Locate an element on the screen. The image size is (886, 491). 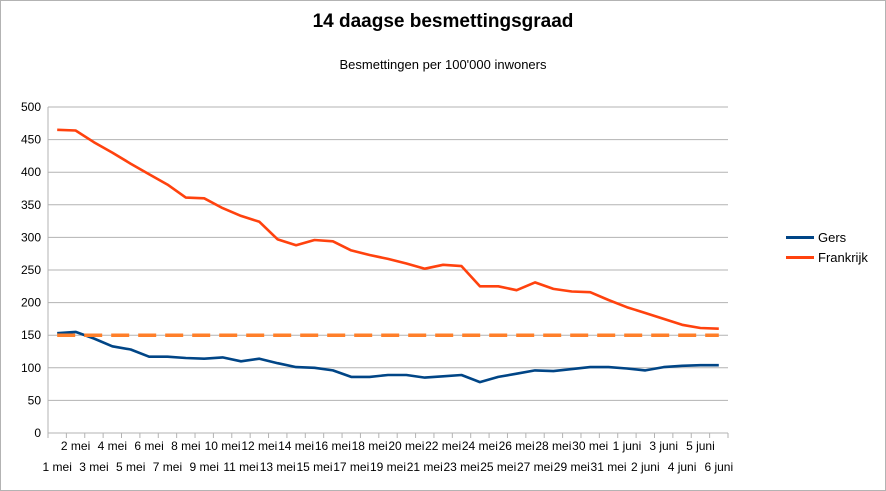
legend-label-gers: Gers is located at coordinates (832, 237).